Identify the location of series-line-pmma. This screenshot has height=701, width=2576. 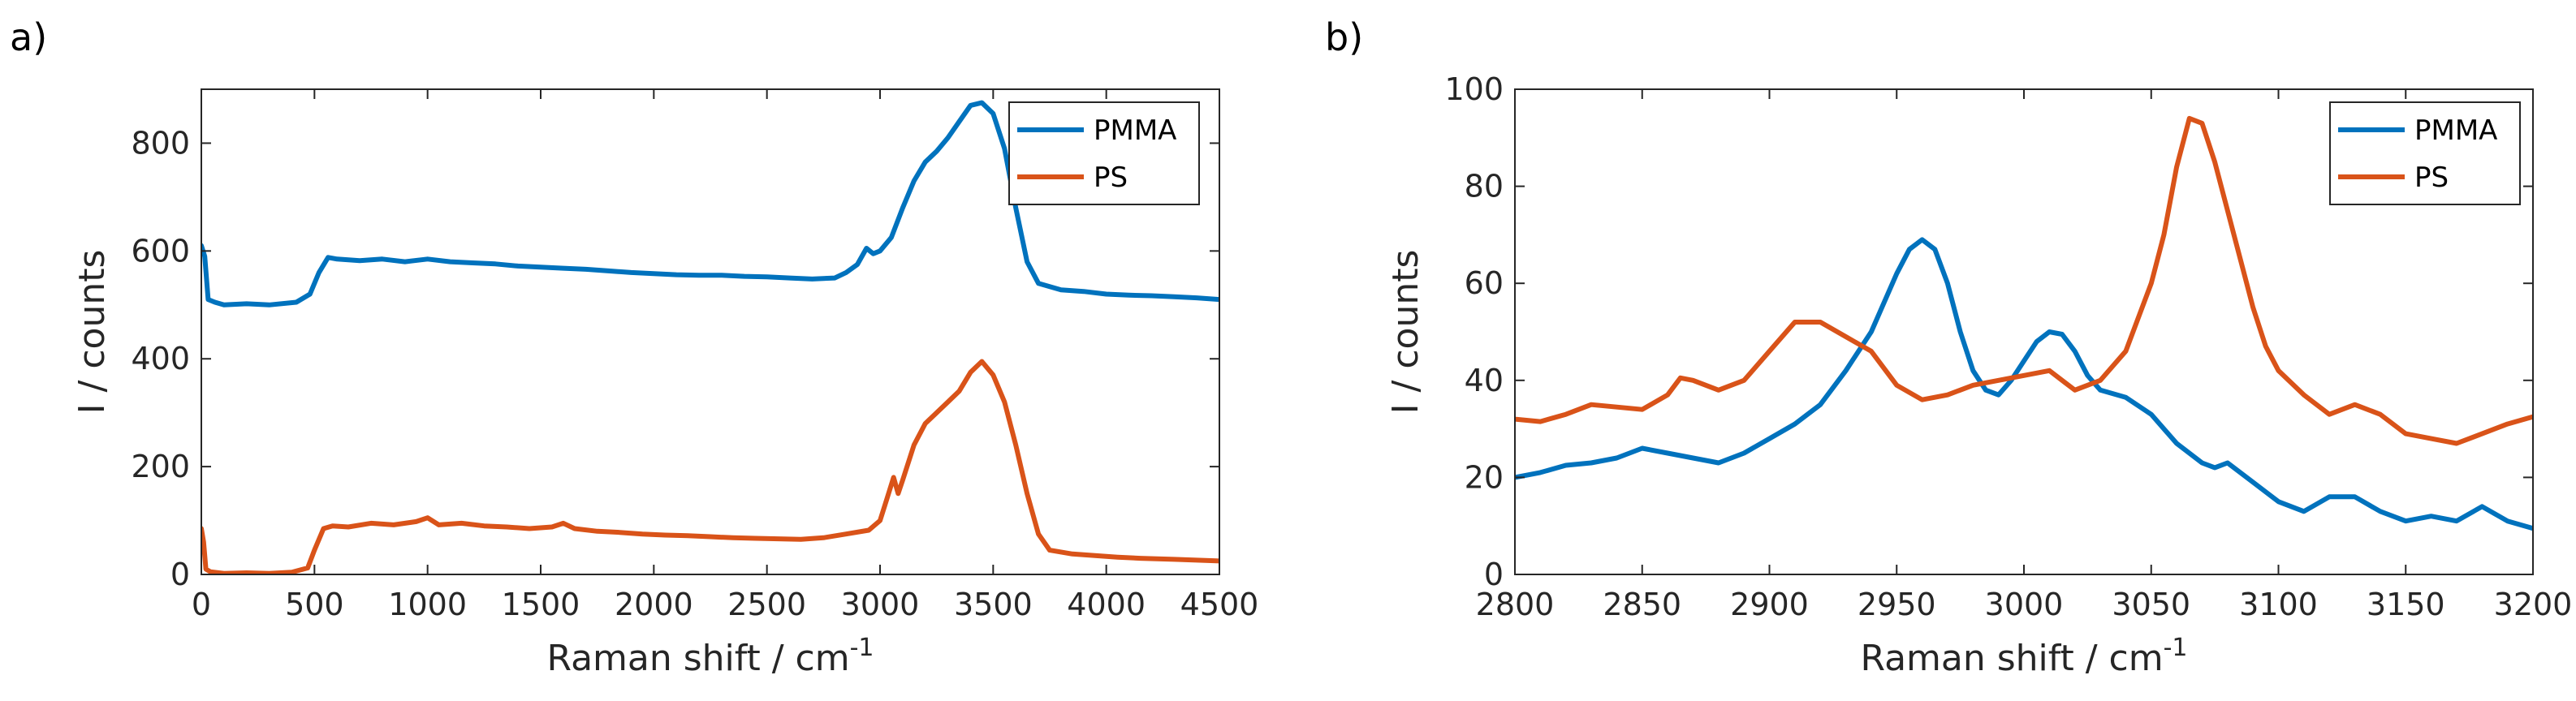
(710, 203).